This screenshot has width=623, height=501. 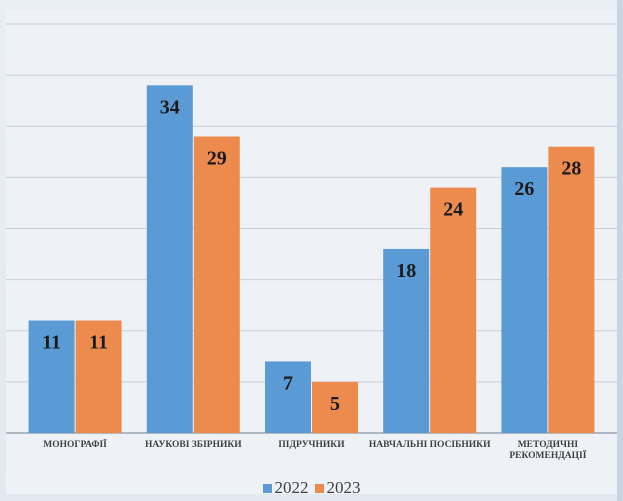 What do you see at coordinates (406, 271) in the screenshot?
I see `data-label-2022-3: 18` at bounding box center [406, 271].